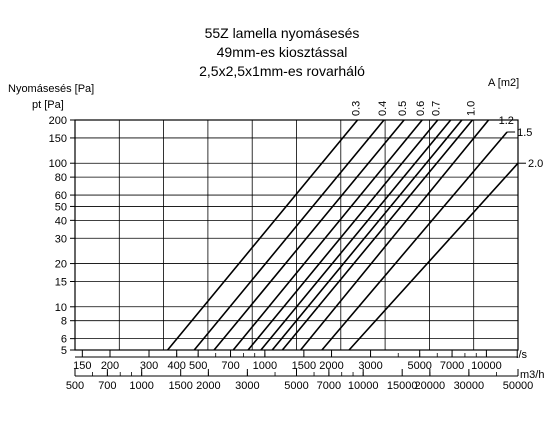  Describe the element at coordinates (58, 121) in the screenshot. I see `y-tick-label: 200` at that location.